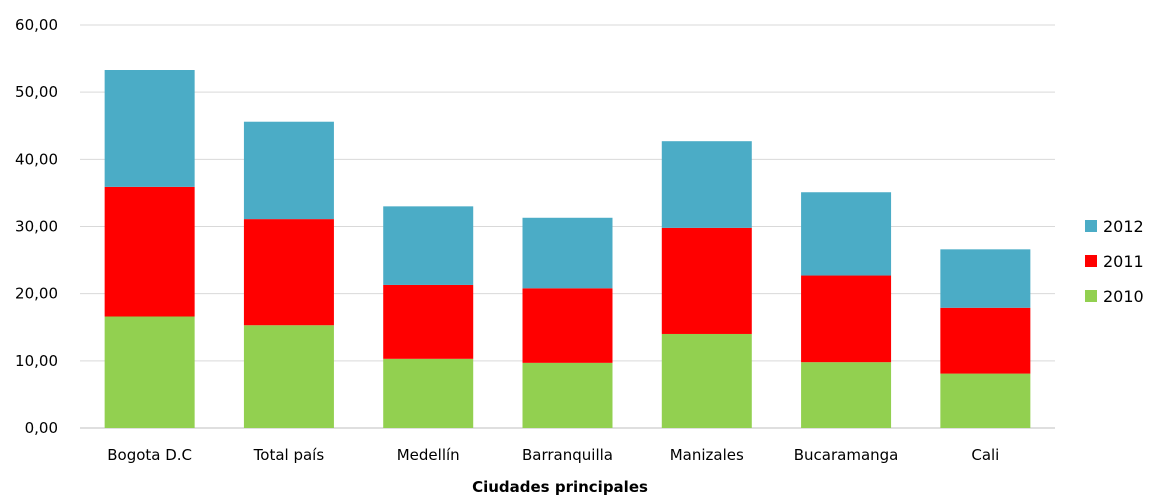 The image size is (1168, 503). I want to click on y-axis: 0,00 10,00 20,00 30,00 40,00 50,00 60,00, so click(36, 226).